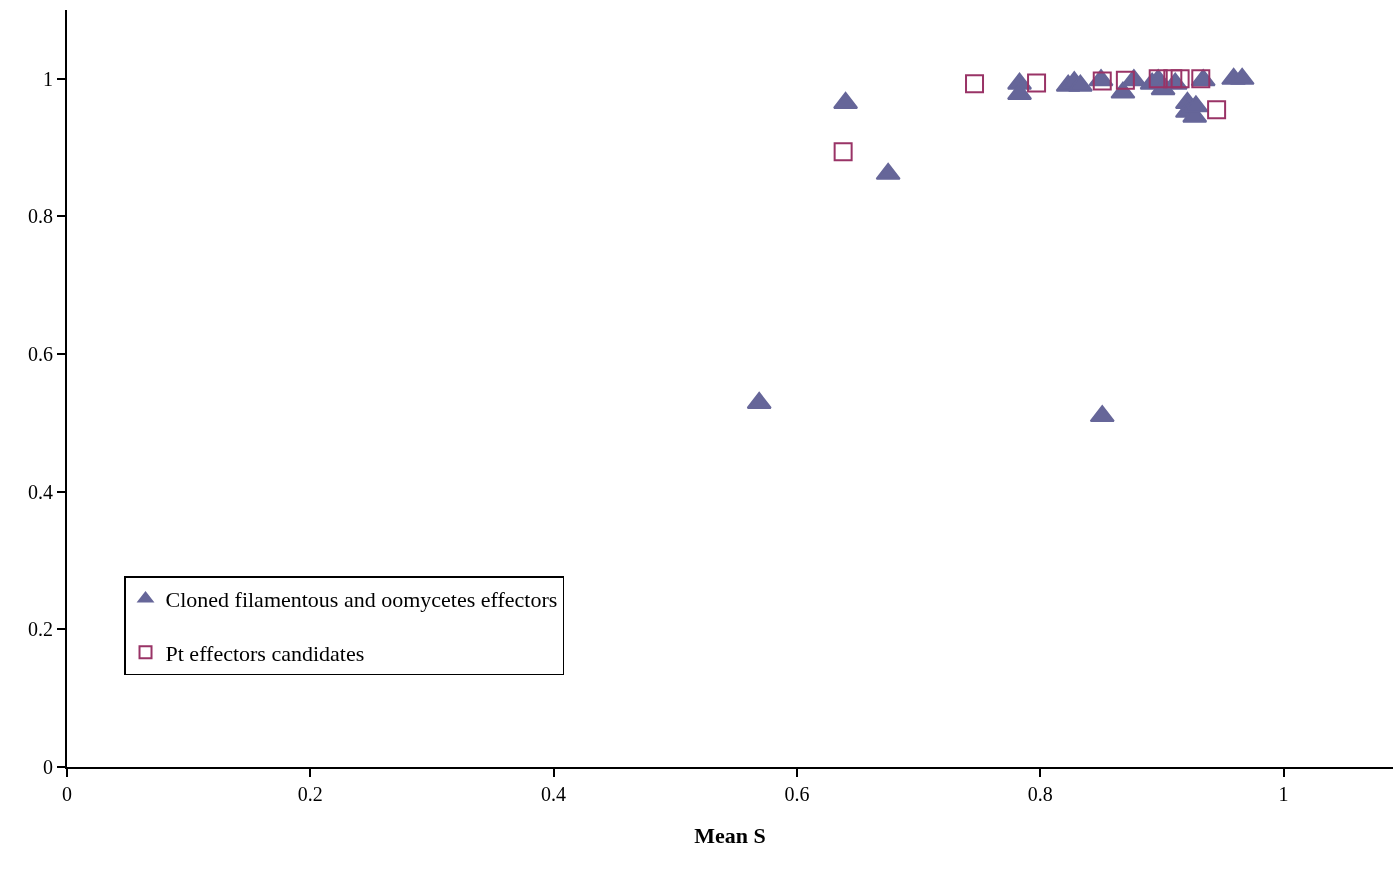  What do you see at coordinates (797, 794) in the screenshot?
I see `x-tick-label: 0.6` at bounding box center [797, 794].